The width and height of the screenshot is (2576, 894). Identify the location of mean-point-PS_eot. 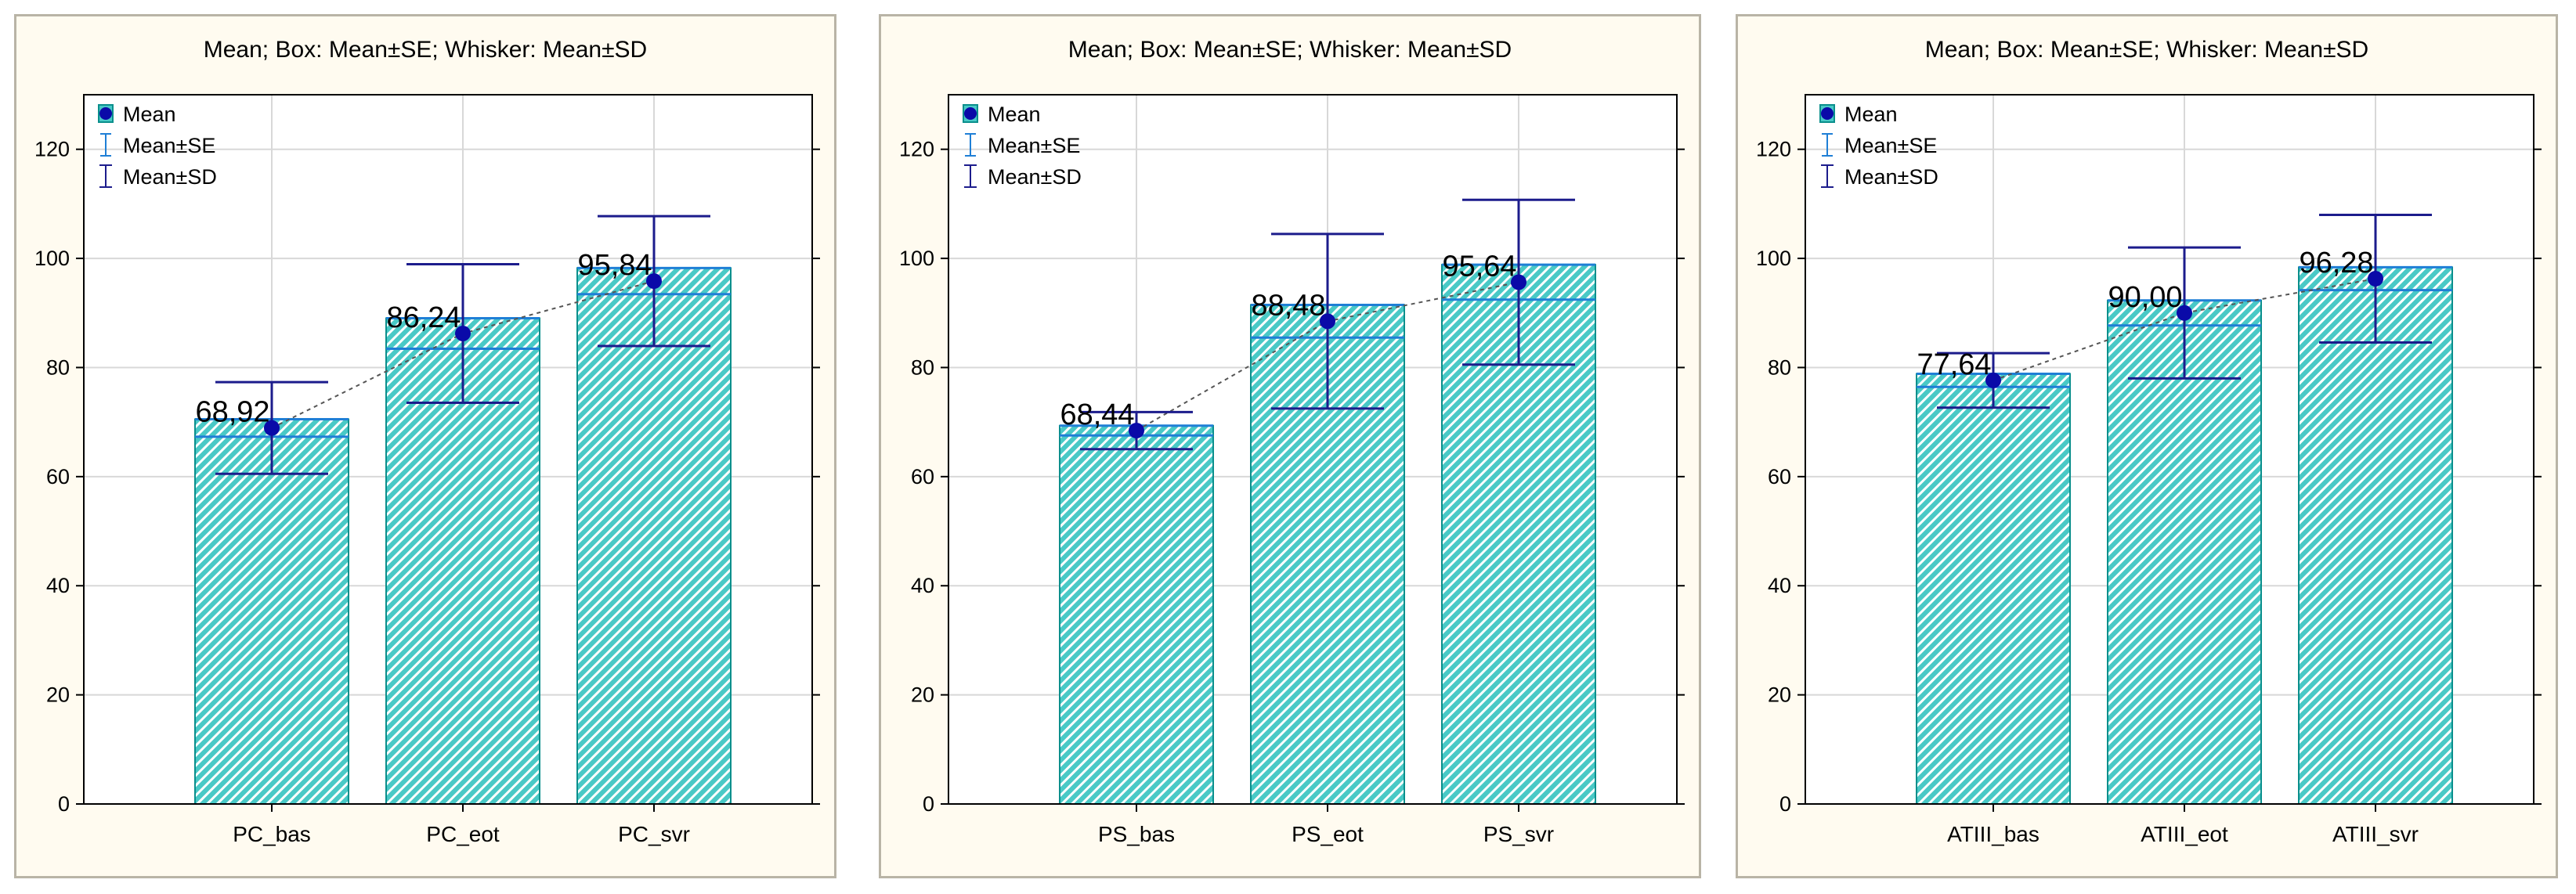
(1327, 321).